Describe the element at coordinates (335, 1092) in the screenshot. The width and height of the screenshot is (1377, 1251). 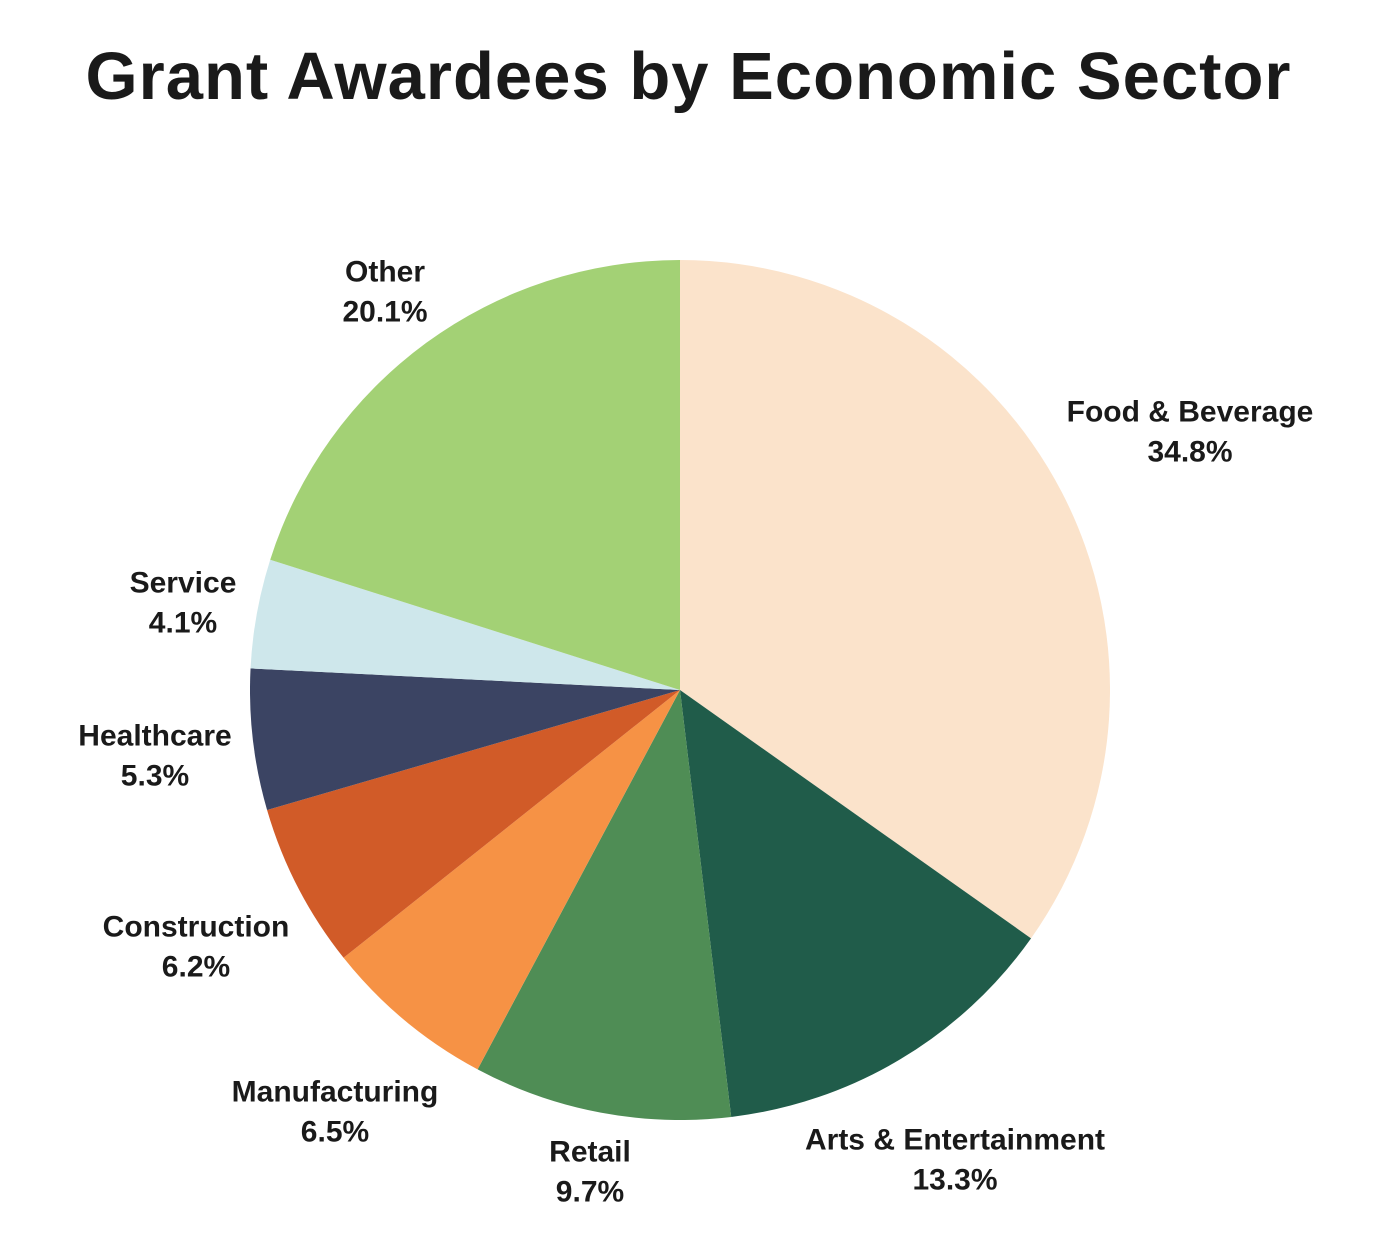
I see `slice-label-text: Manufacturing` at that location.